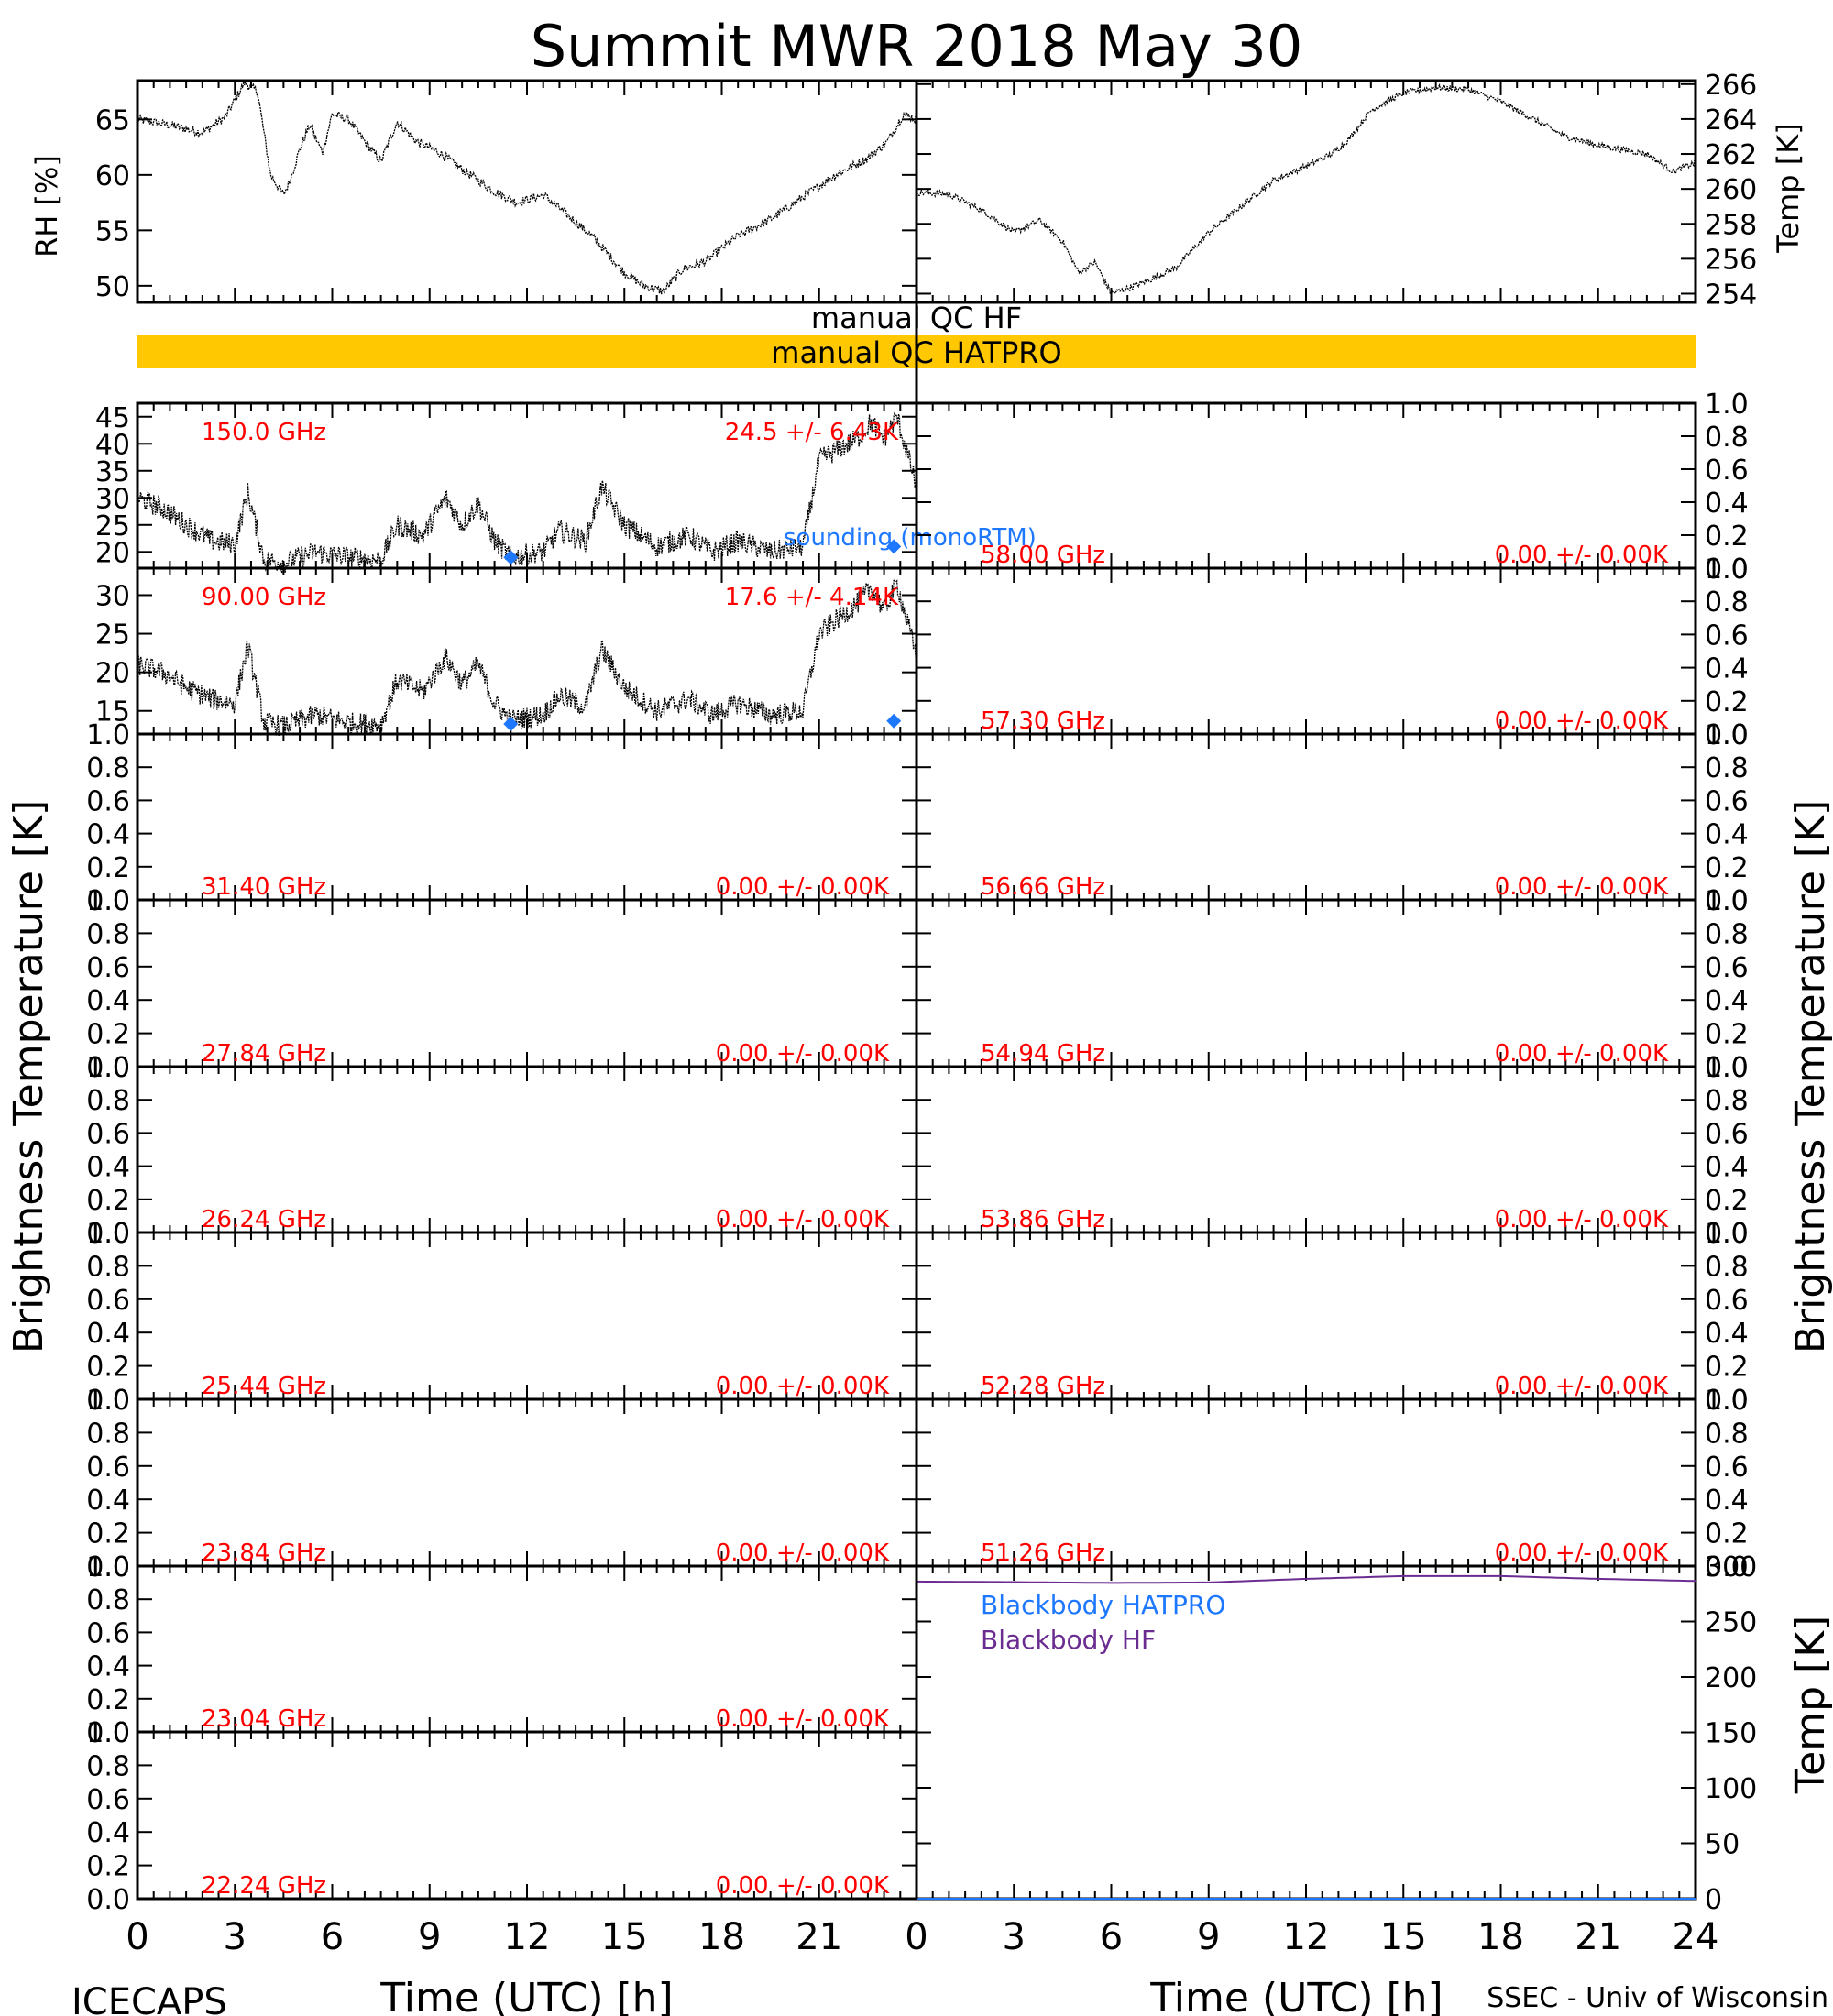 The width and height of the screenshot is (1833, 2016). What do you see at coordinates (1727, 835) in the screenshot?
I see `tb-empty-R2-ytick-label: 0.4` at bounding box center [1727, 835].